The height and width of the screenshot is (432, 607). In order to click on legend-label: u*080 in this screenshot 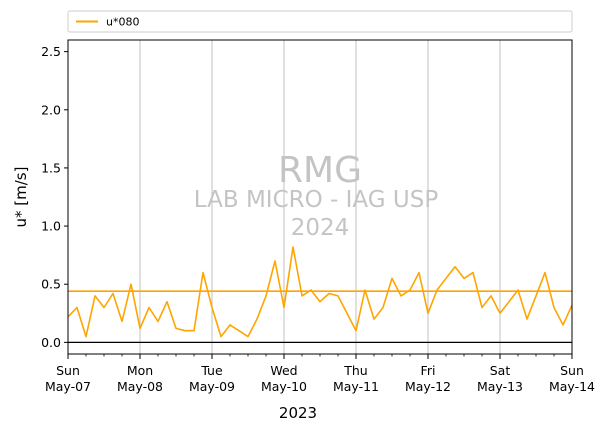, I will do `click(122, 22)`.